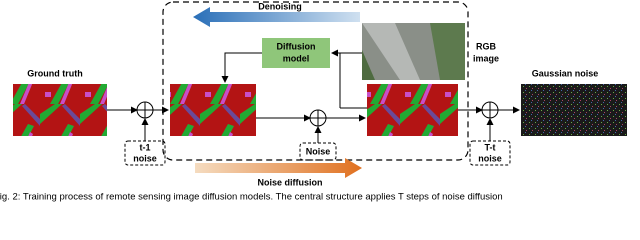 The image size is (640, 240). What do you see at coordinates (486, 46) in the screenshot?
I see `rgb-label: RGB` at bounding box center [486, 46].